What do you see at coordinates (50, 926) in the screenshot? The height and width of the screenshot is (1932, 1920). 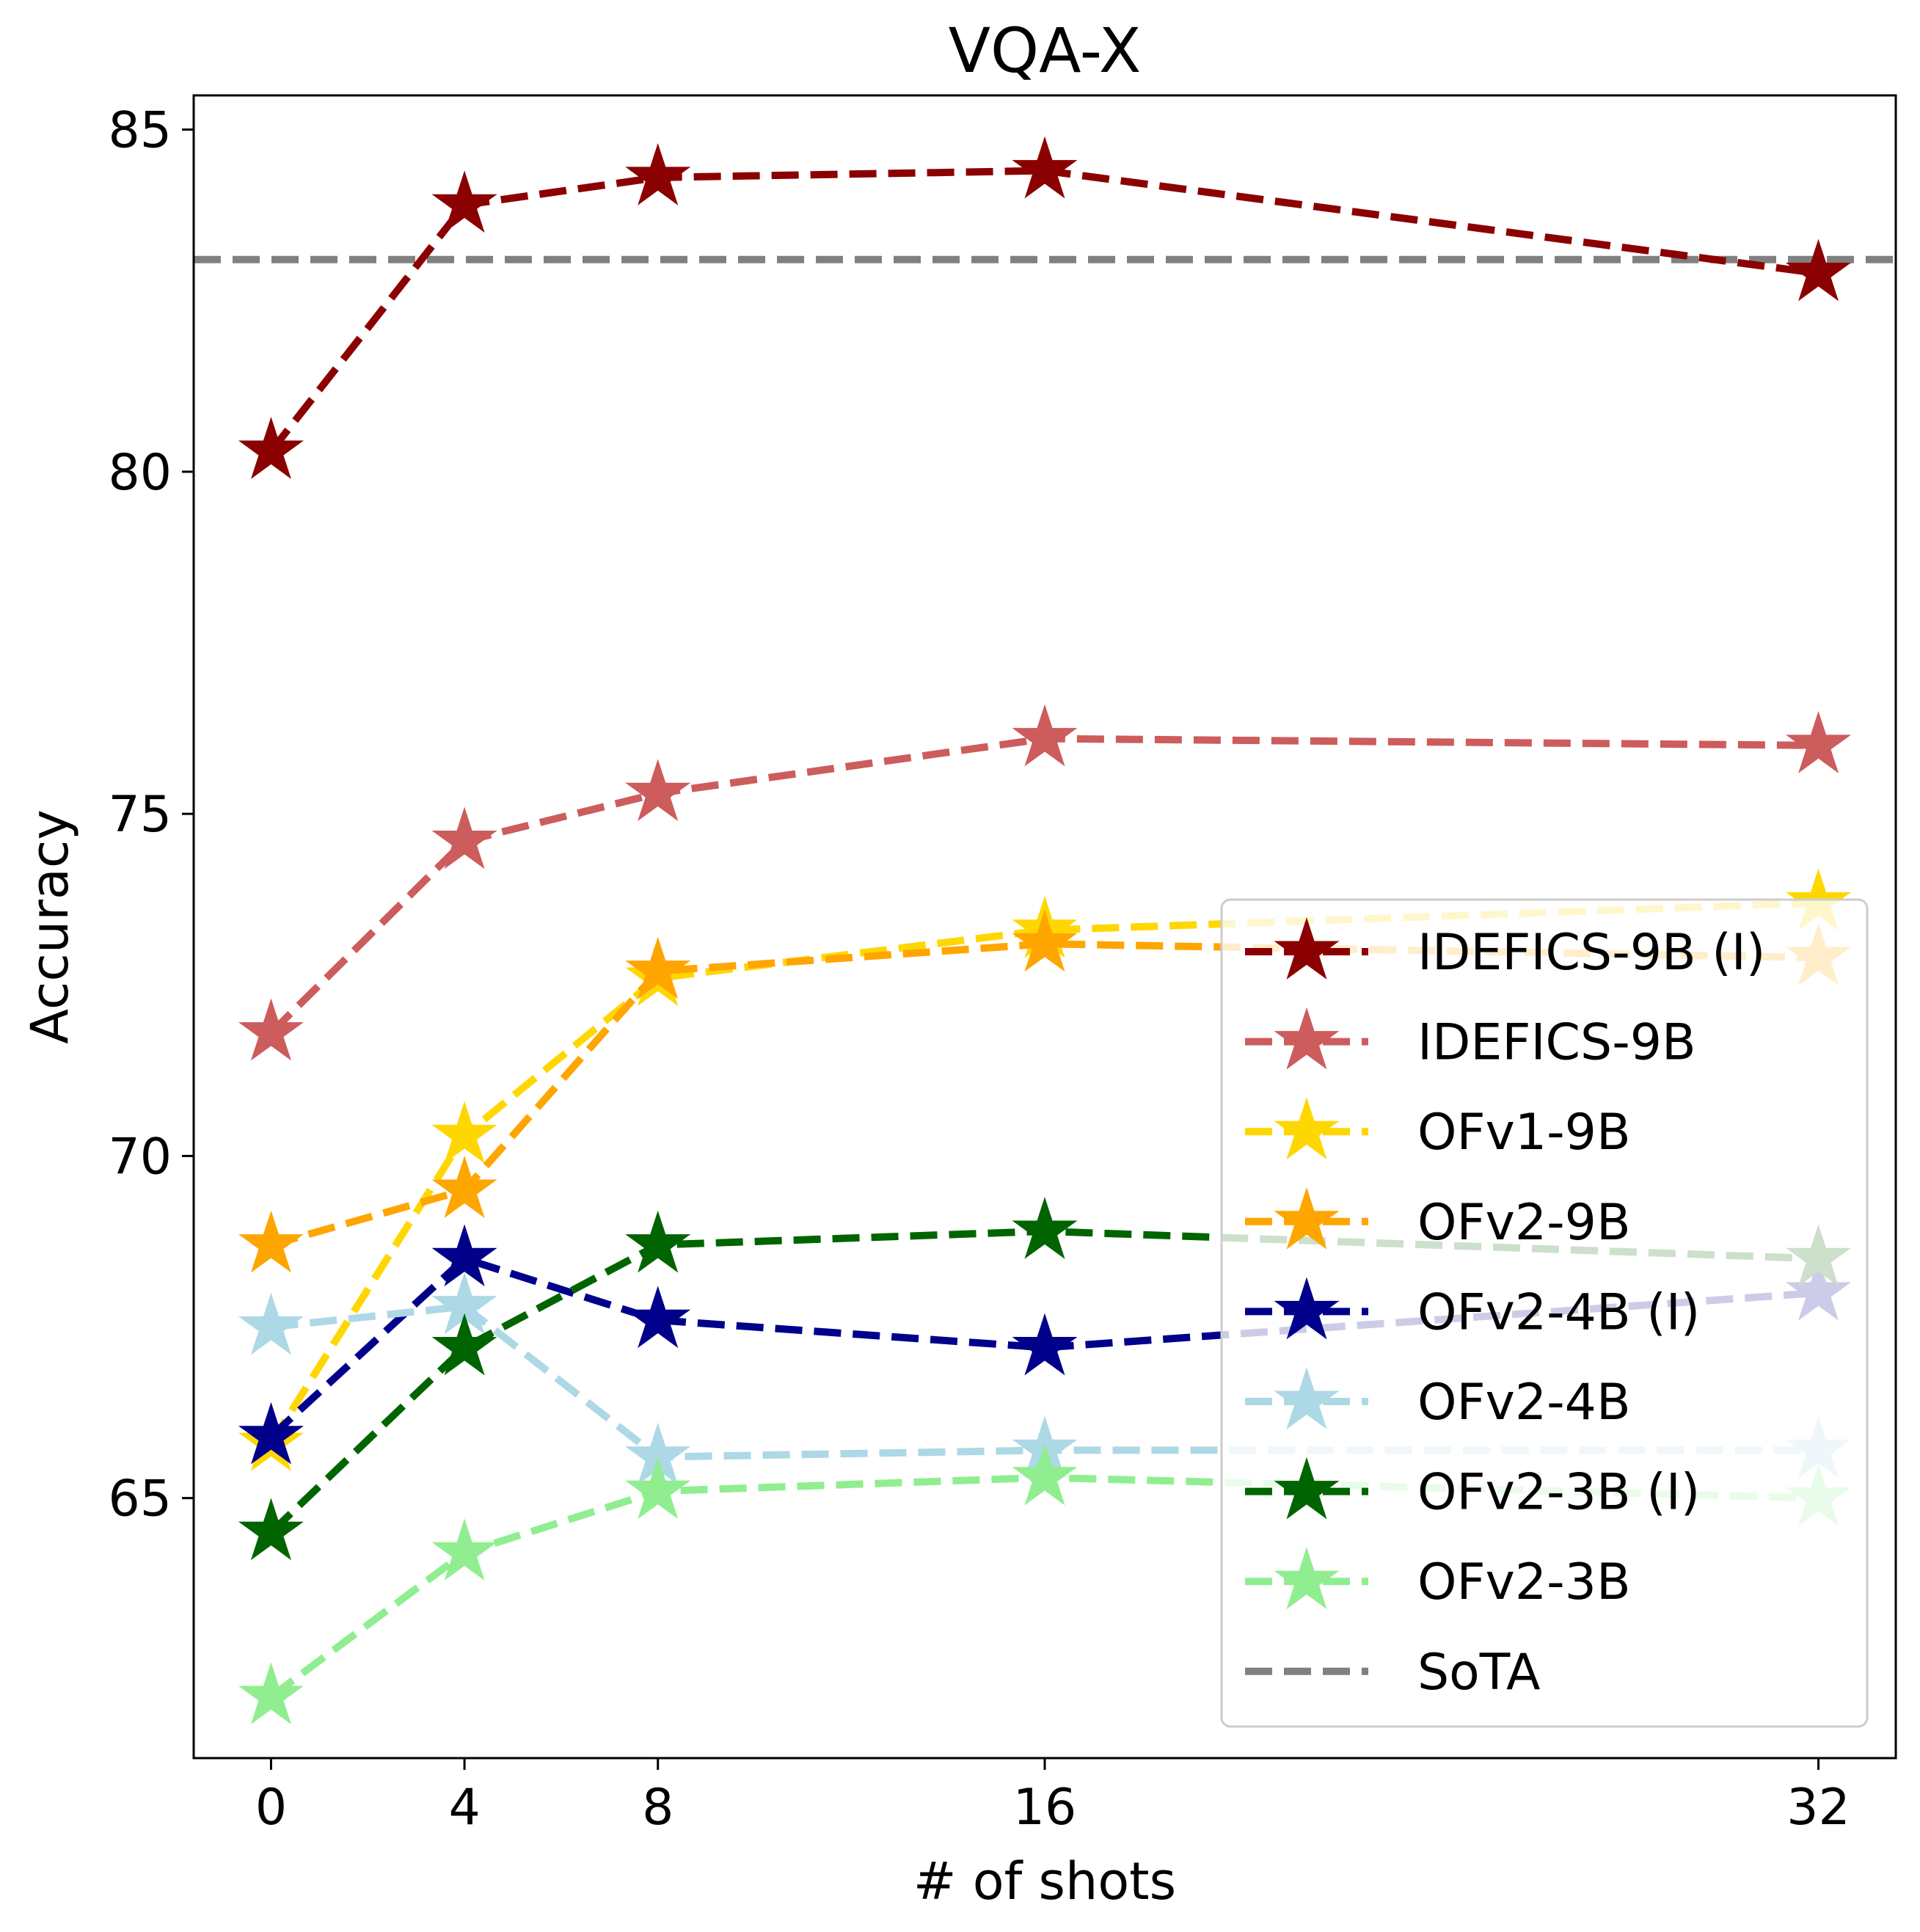 I see `y-axis-label: Accuracy` at bounding box center [50, 926].